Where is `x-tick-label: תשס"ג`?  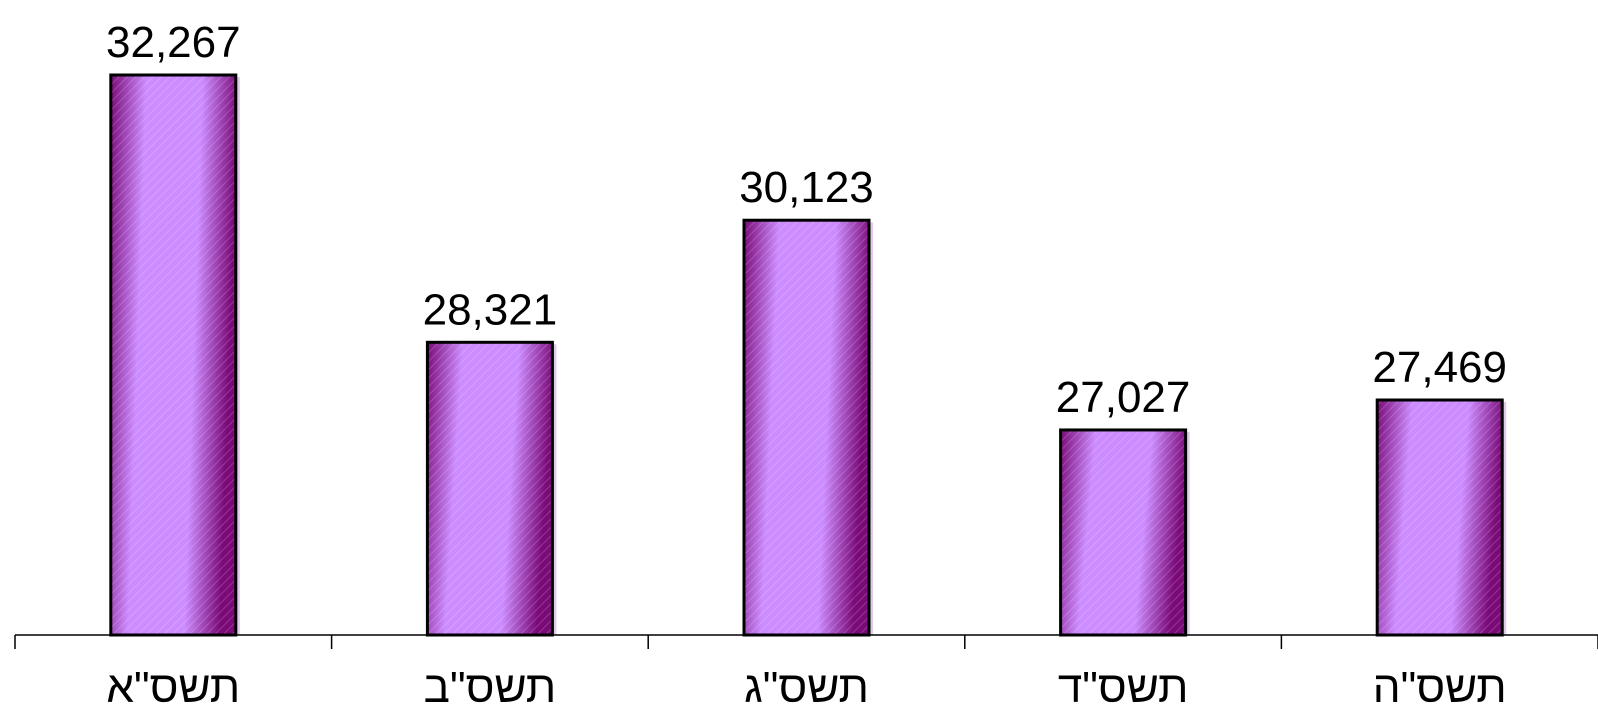 x-tick-label: תשס"ג is located at coordinates (806, 687).